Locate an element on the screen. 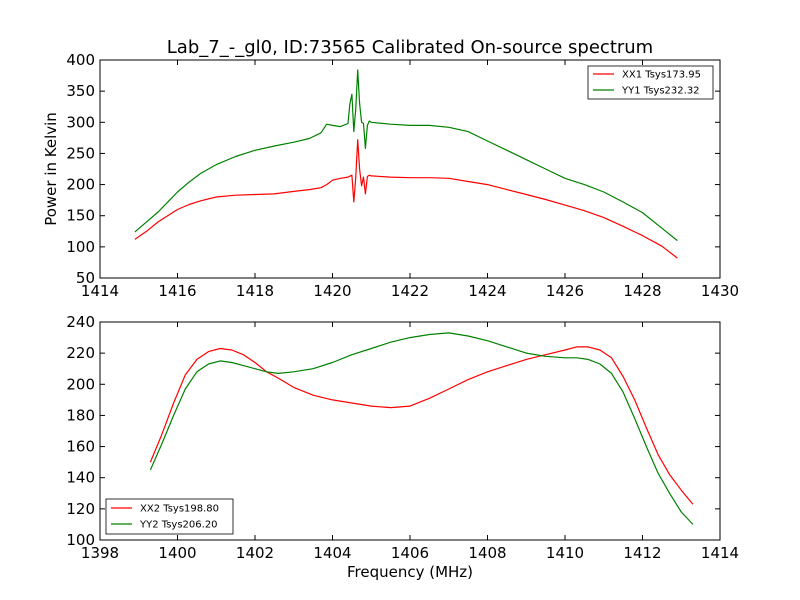 This screenshot has height=600, width=800. bottom-legend: XX2 Tsys198.80 YY2 Tsys206.20 is located at coordinates (169, 516).